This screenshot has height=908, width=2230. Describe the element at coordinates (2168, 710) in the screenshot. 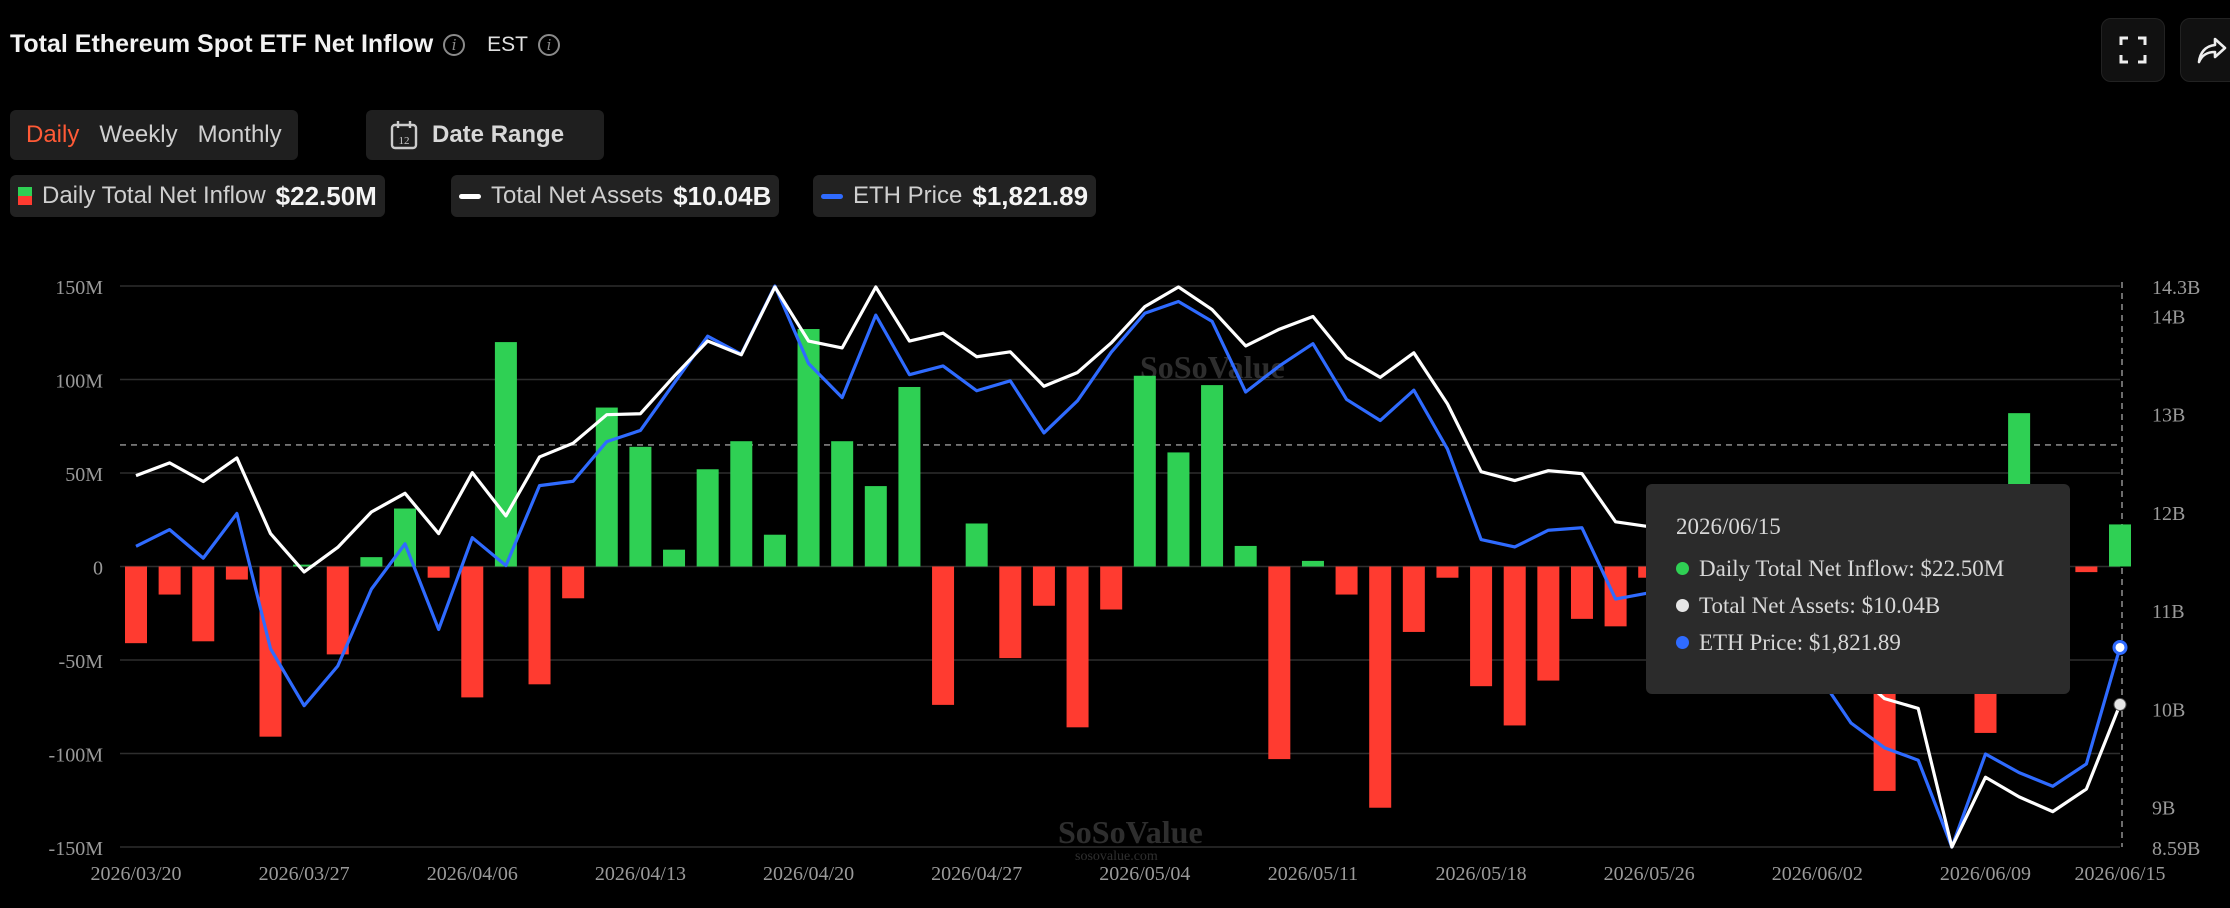

I see `y-tick-label-right: 10B` at that location.